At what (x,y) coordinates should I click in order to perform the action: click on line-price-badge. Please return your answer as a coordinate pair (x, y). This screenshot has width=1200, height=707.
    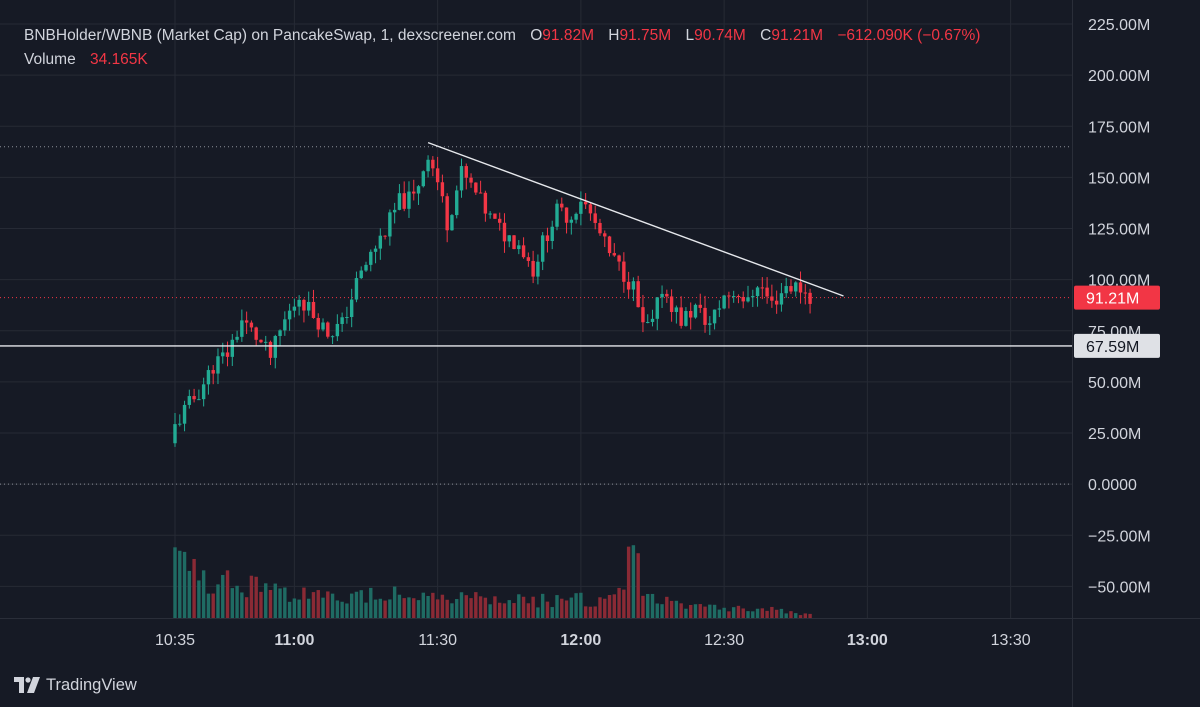
    Looking at the image, I should click on (1117, 345).